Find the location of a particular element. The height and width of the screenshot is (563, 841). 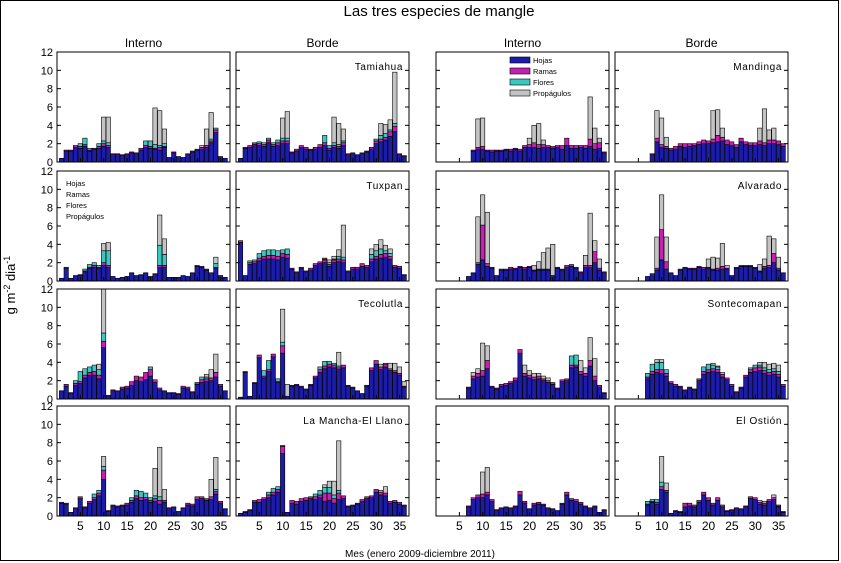

y-tick-label: 12 is located at coordinates (47, 407).